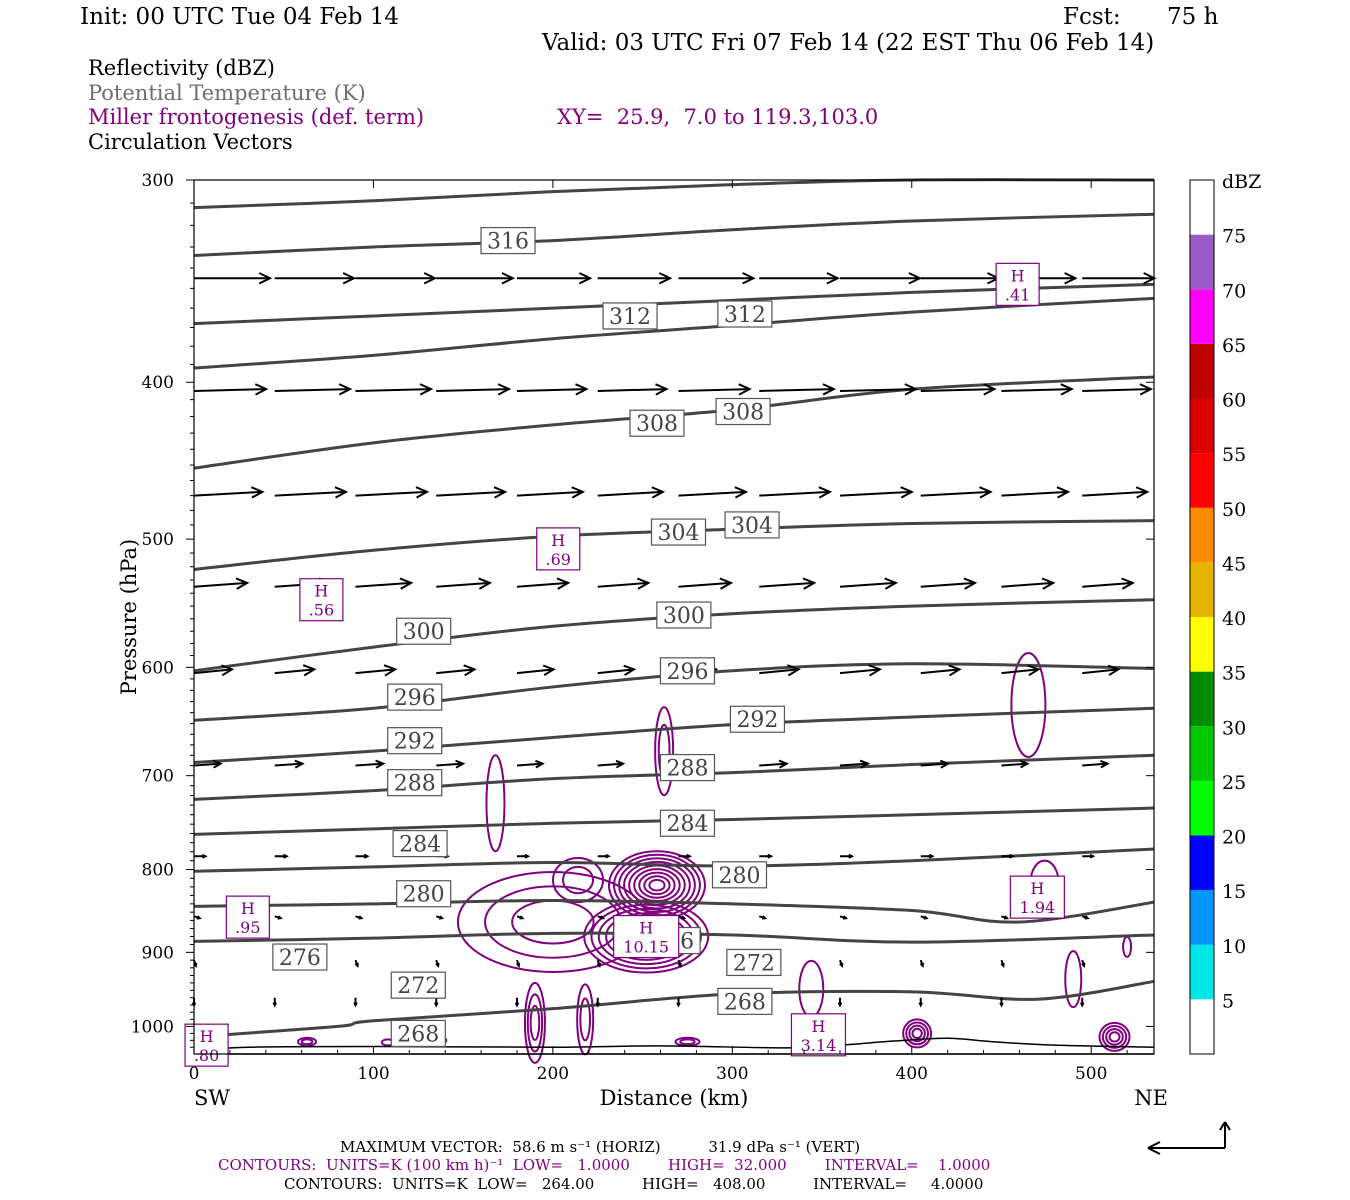 The height and width of the screenshot is (1200, 1350). I want to click on fronto-contour-outer, so click(553, 922).